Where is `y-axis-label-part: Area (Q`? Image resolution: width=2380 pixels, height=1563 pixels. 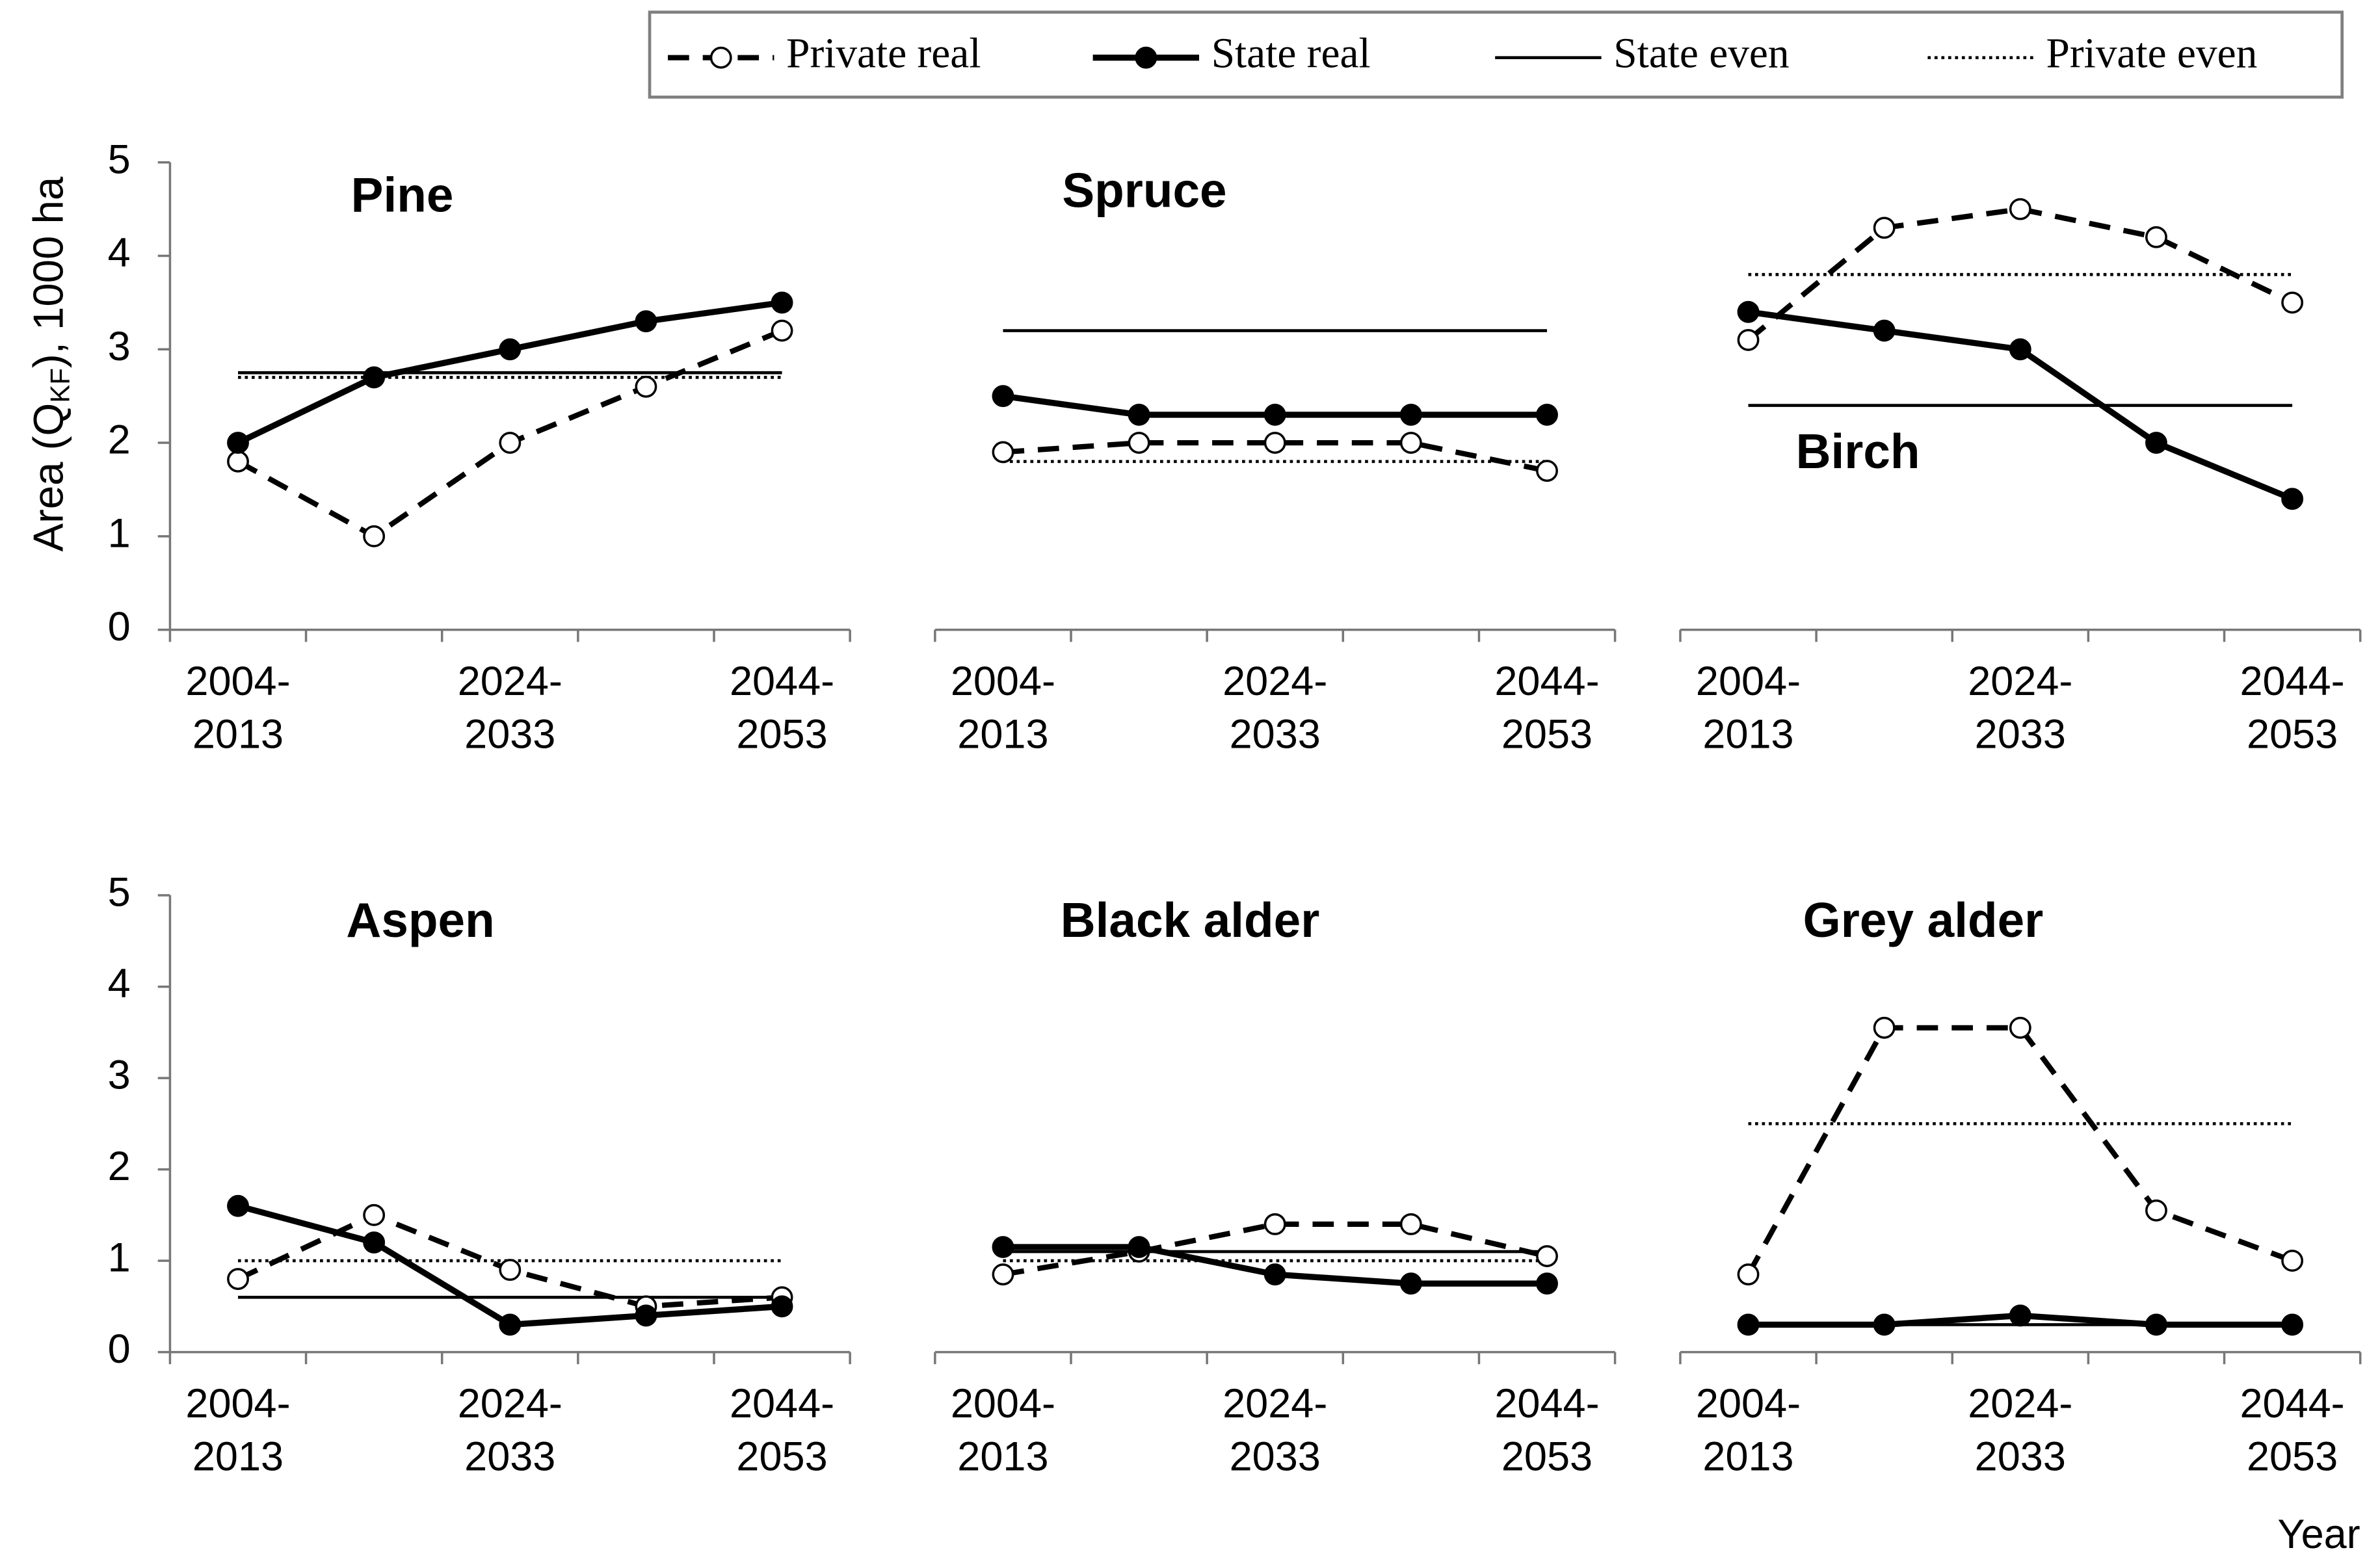
y-axis-label-part: Area (Q is located at coordinates (48, 477).